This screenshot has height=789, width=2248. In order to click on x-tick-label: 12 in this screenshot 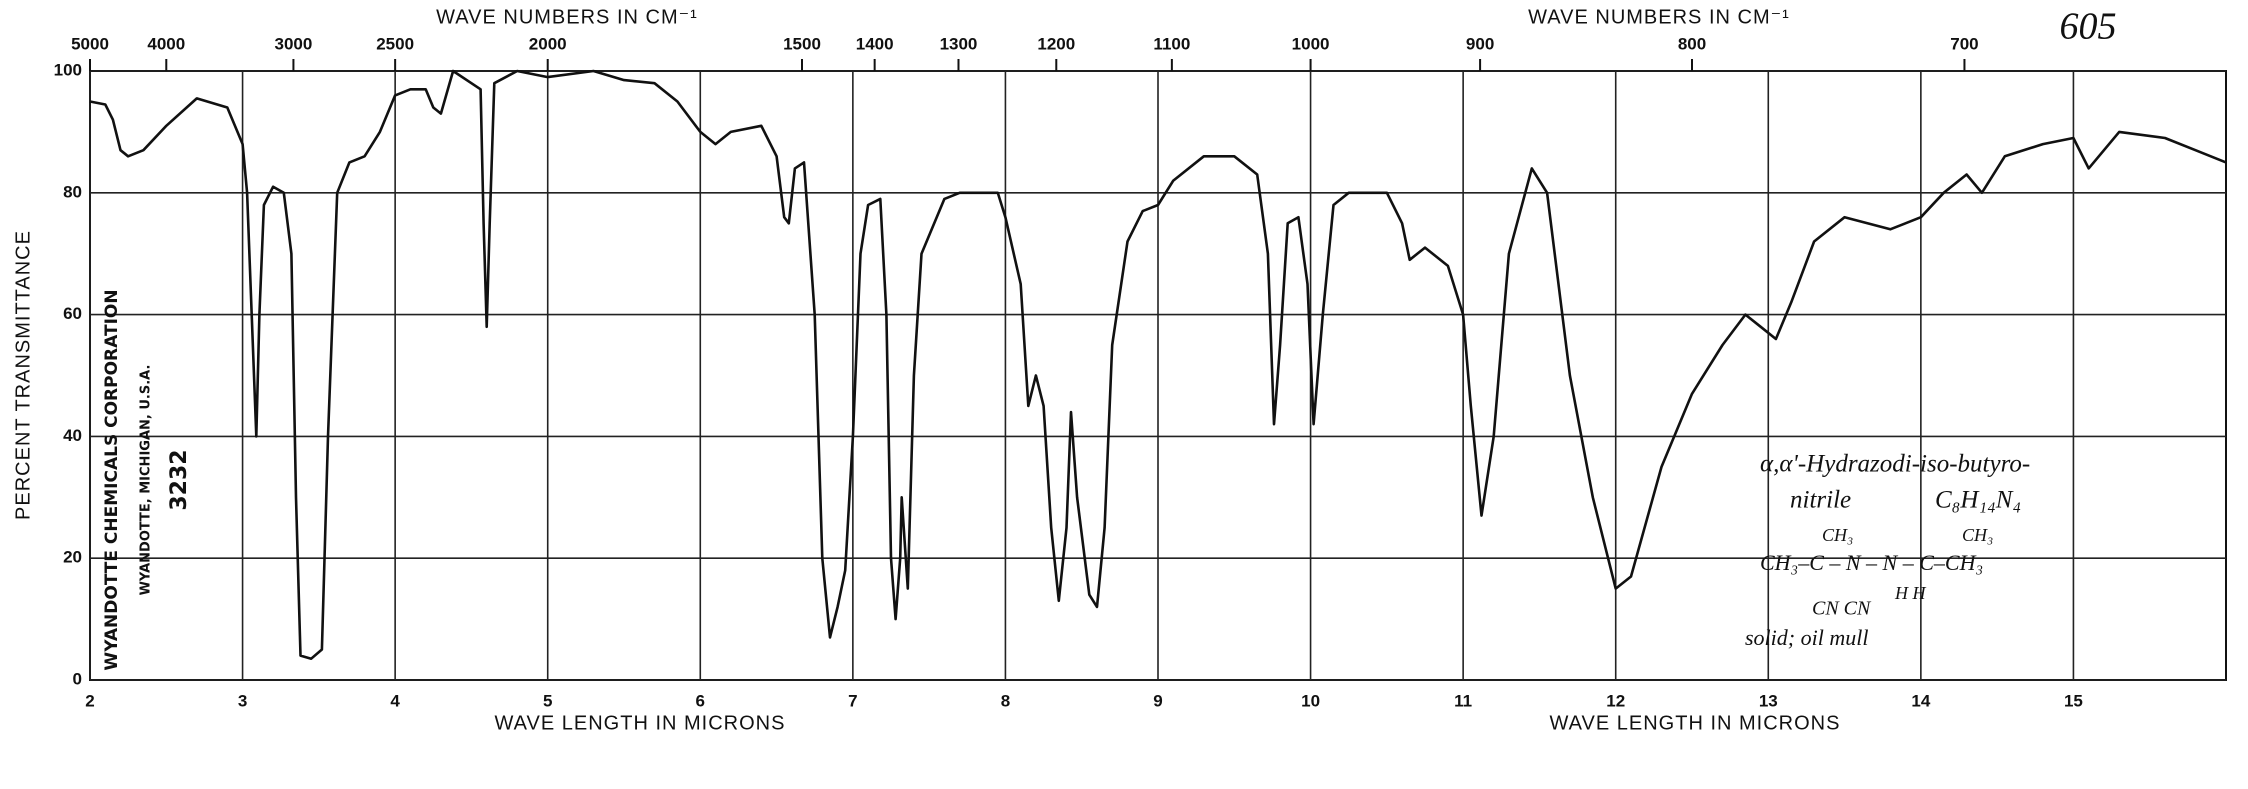, I will do `click(1615, 700)`.